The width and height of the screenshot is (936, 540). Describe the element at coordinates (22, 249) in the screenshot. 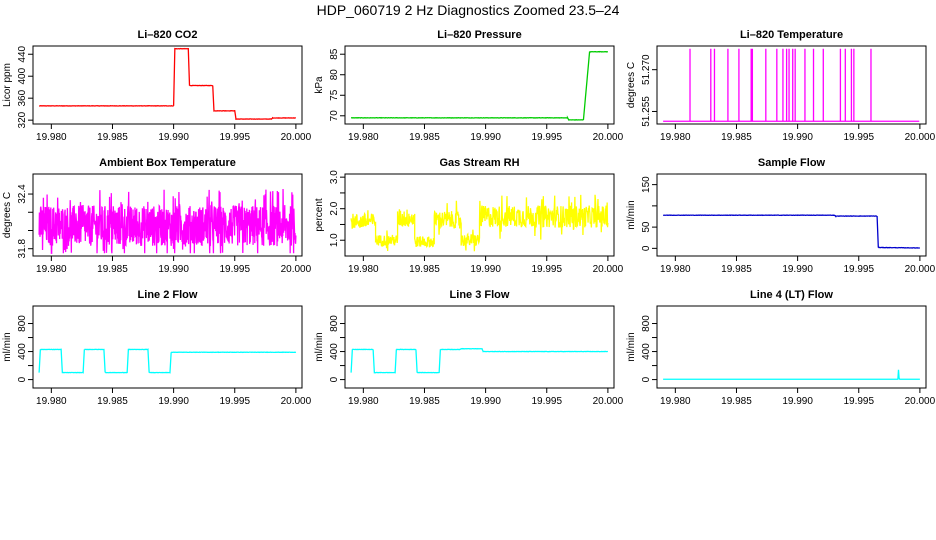

I see `y-tick-label: 31.8` at that location.